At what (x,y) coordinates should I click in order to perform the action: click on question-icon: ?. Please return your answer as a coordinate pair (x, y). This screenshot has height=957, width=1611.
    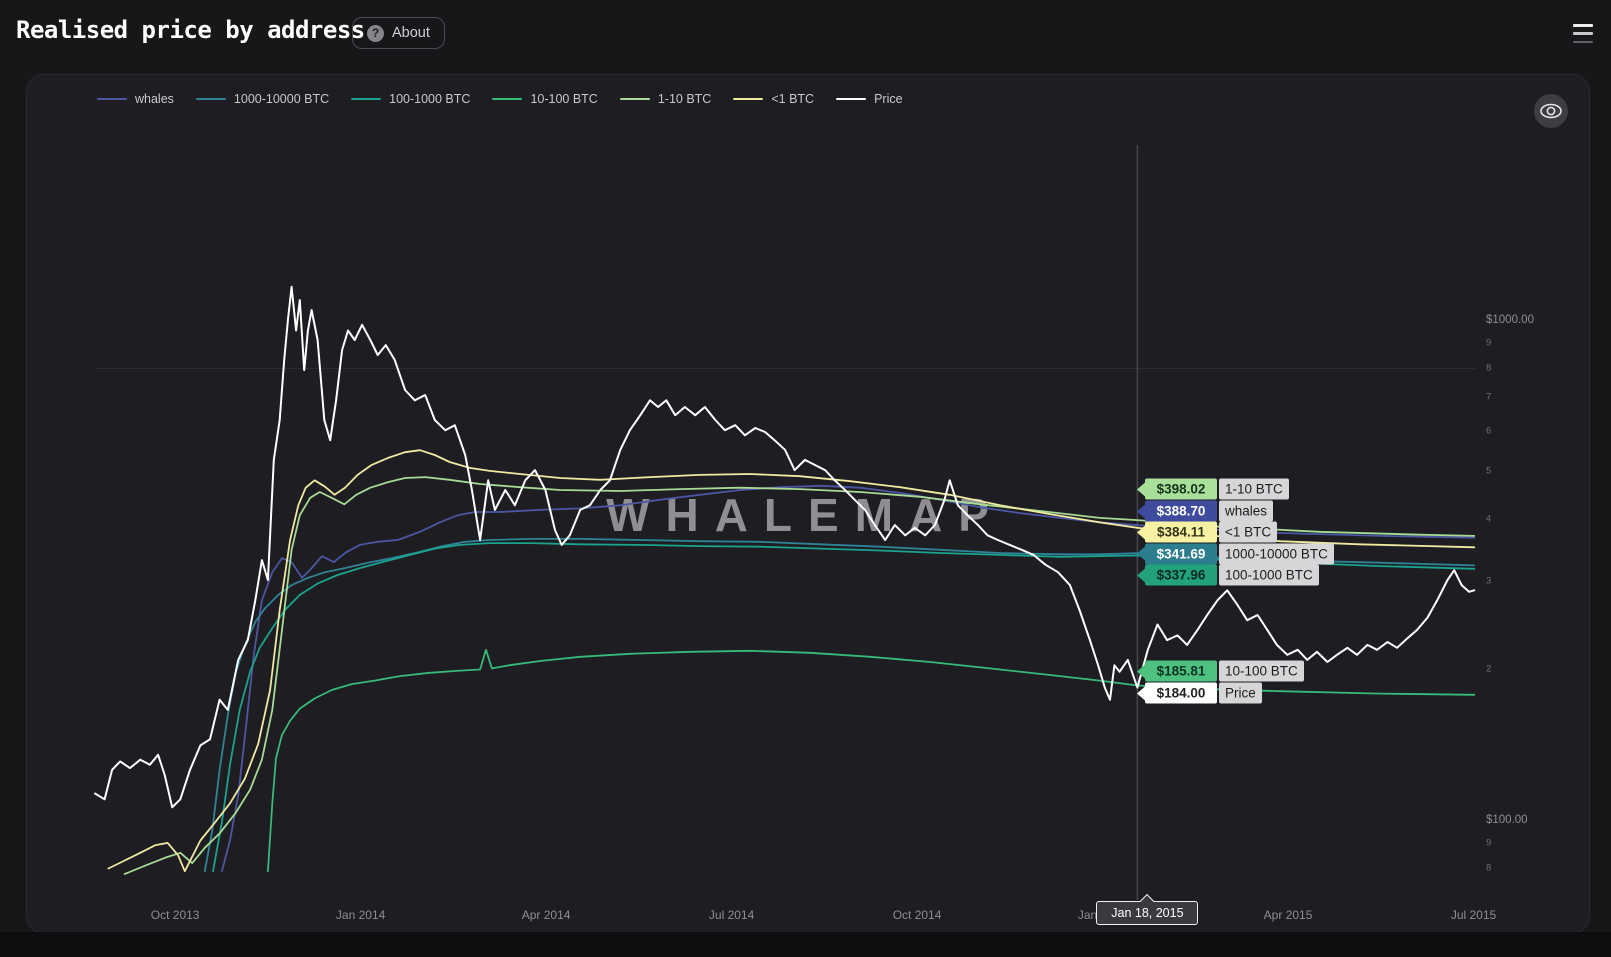
    Looking at the image, I should click on (375, 33).